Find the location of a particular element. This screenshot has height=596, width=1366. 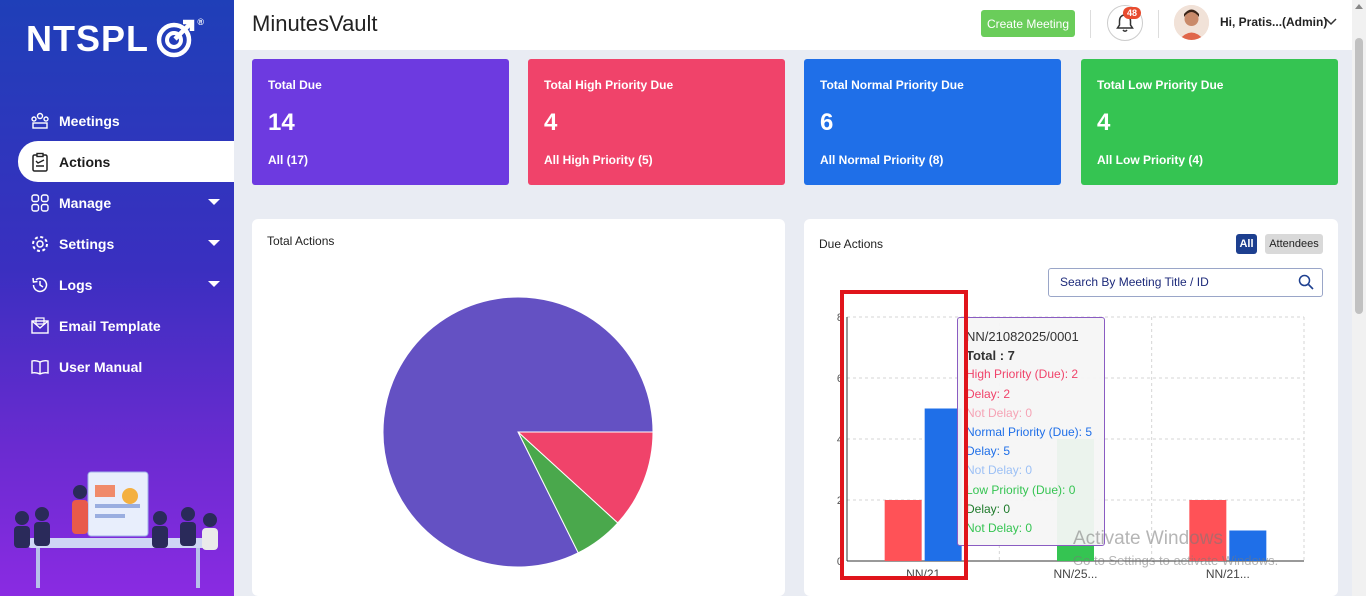

search-input is located at coordinates (1175, 282).